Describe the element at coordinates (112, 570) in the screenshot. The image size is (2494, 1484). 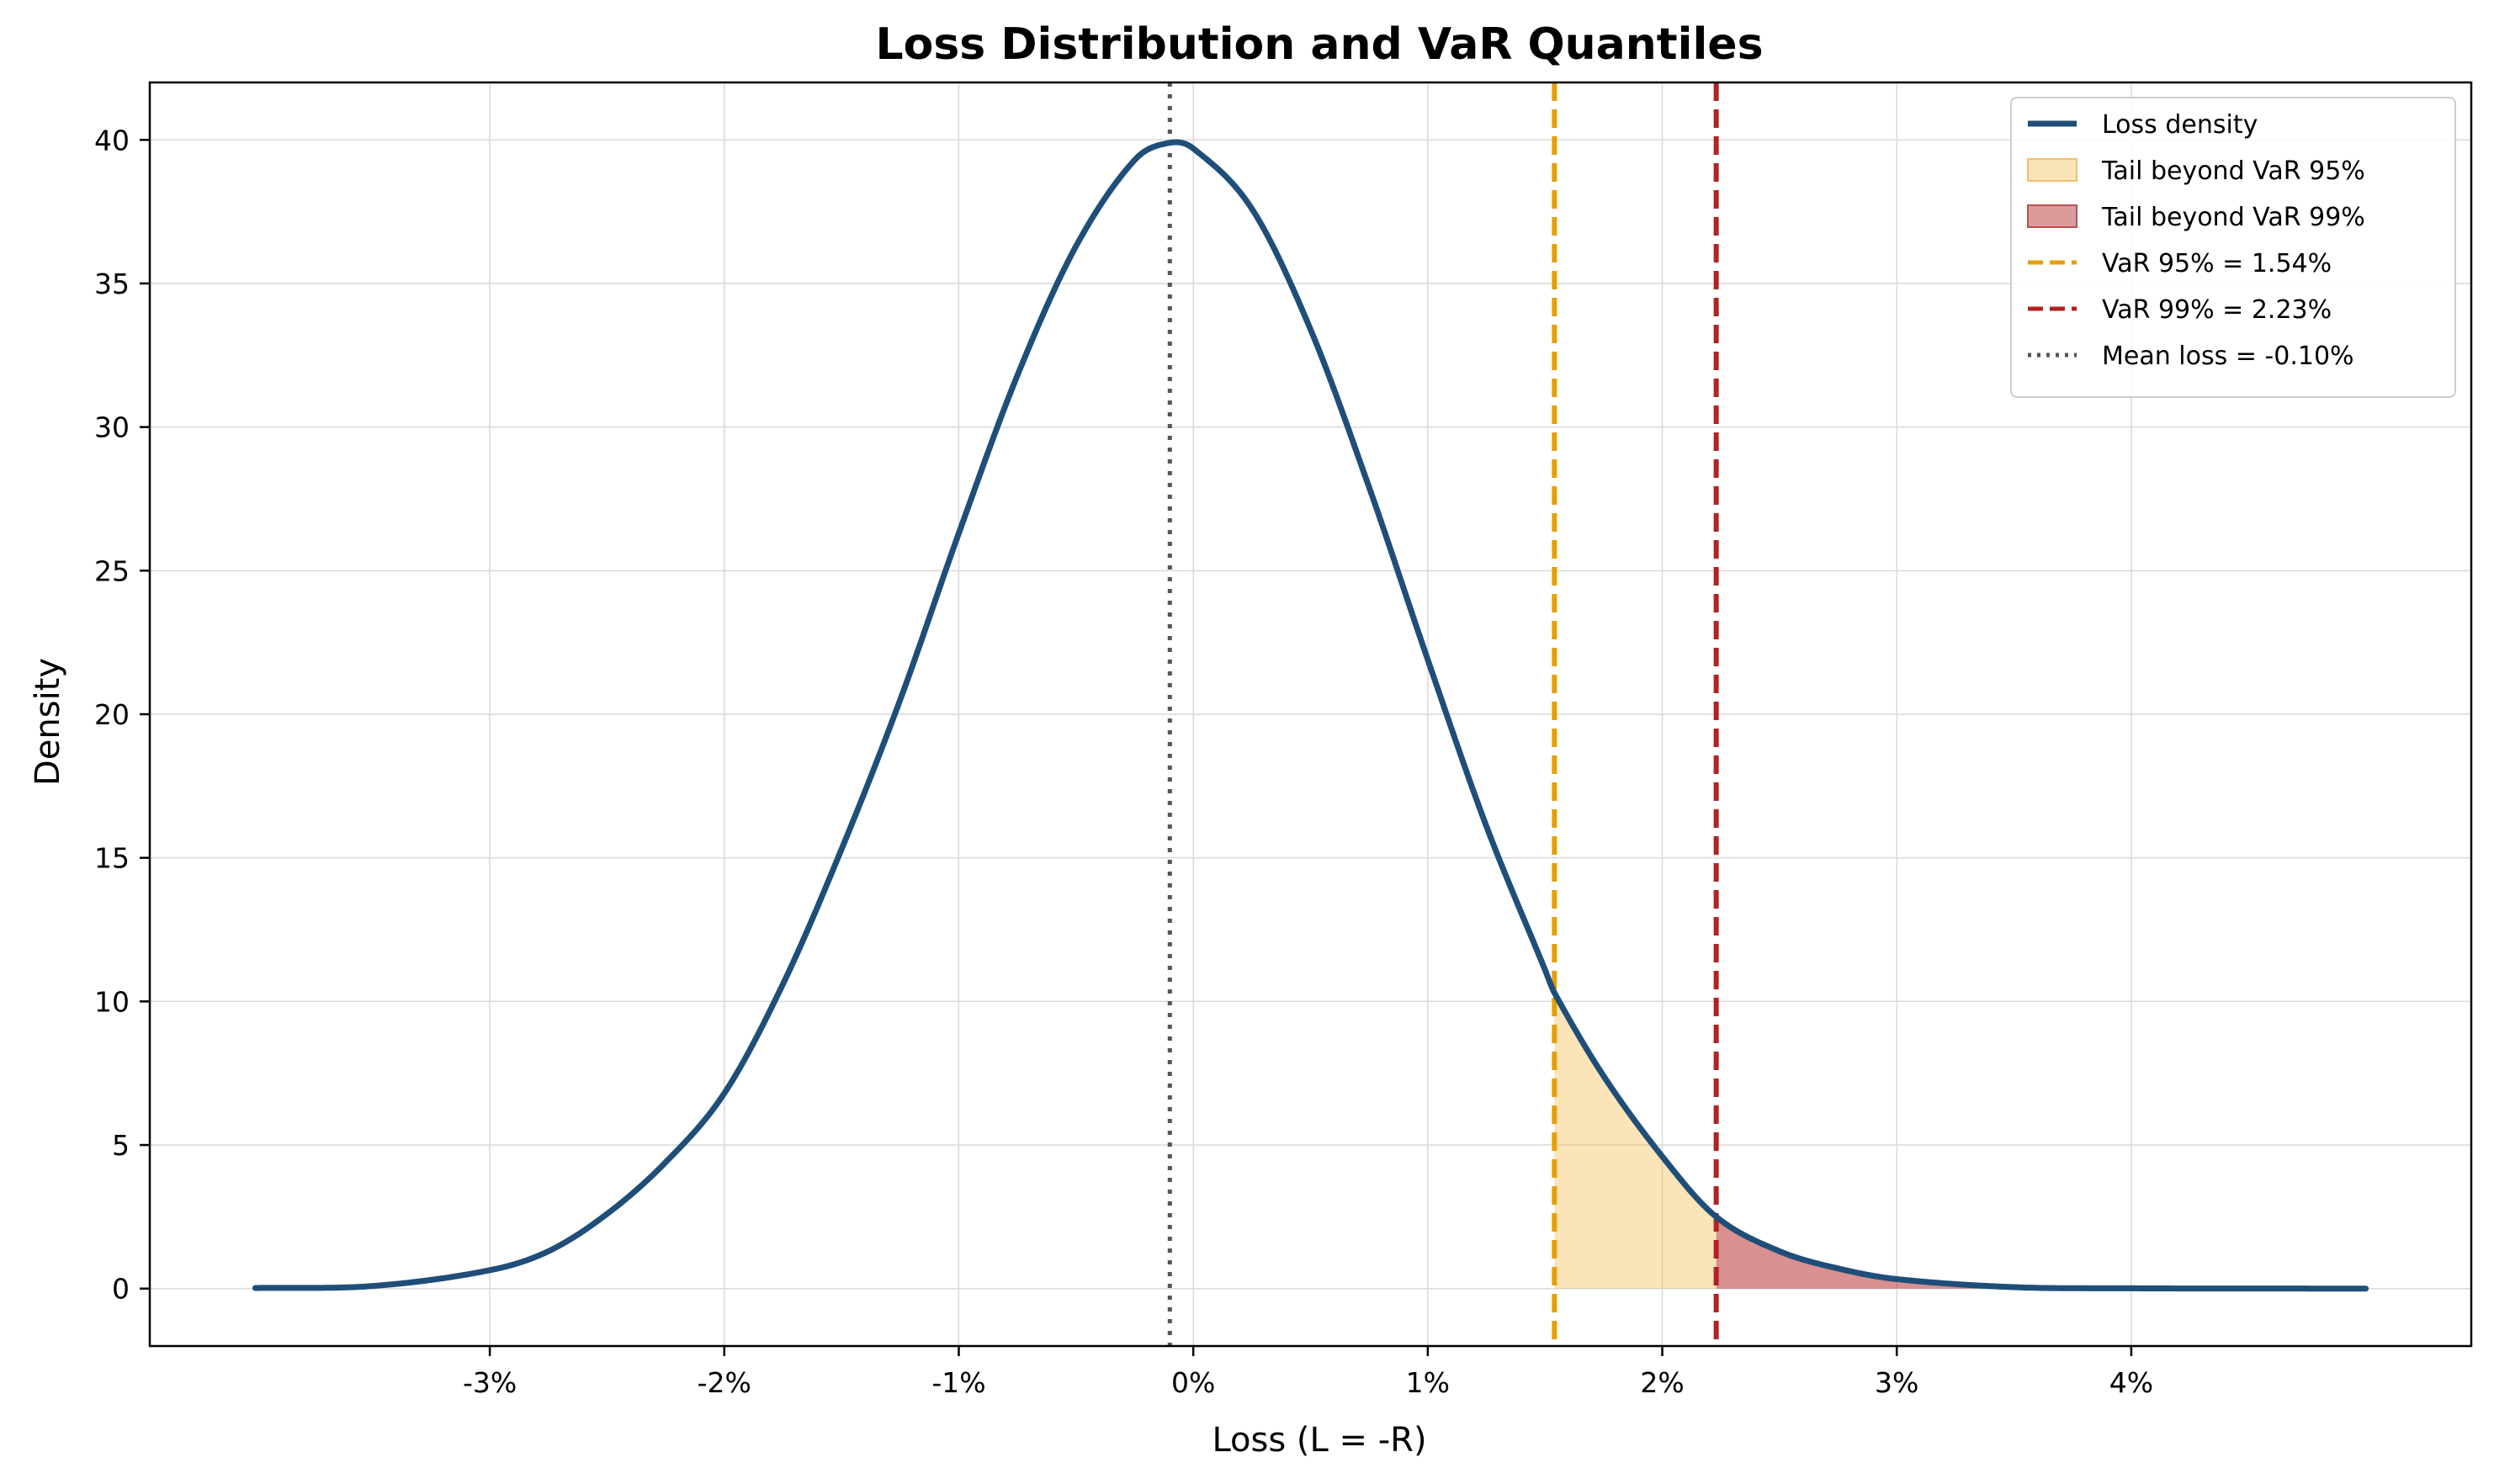
I see `y-tick-label: 25` at that location.